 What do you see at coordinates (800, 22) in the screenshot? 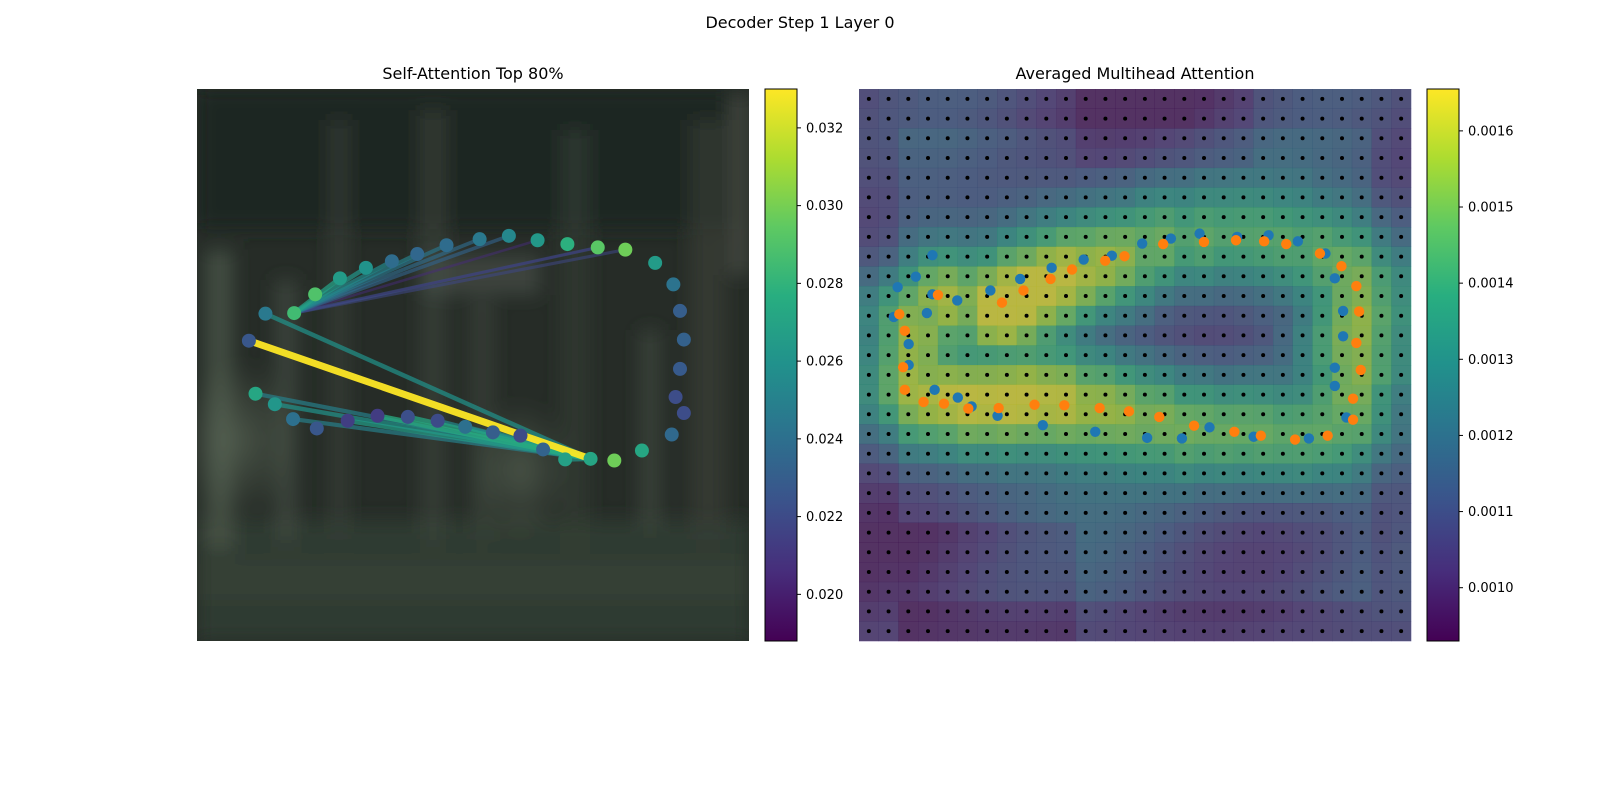
I see `figure-title: Decoder Step 1 Layer 0` at bounding box center [800, 22].